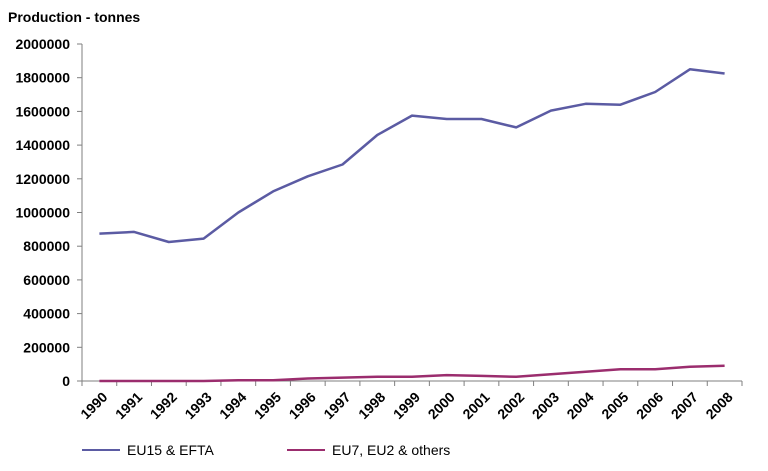  What do you see at coordinates (266, 450) in the screenshot?
I see `legend: EU15 & EFTA EU7, EU2 & others` at bounding box center [266, 450].